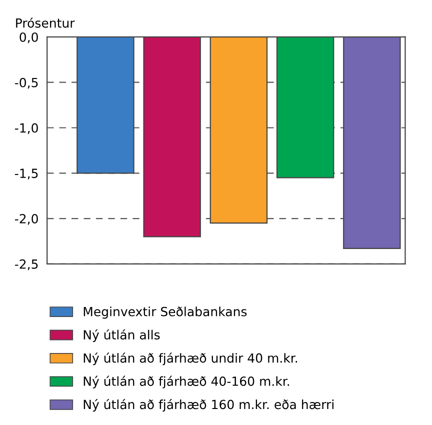 This screenshot has height=425, width=432. What do you see at coordinates (26, 264) in the screenshot?
I see `y-tick-label: -2,5` at bounding box center [26, 264].